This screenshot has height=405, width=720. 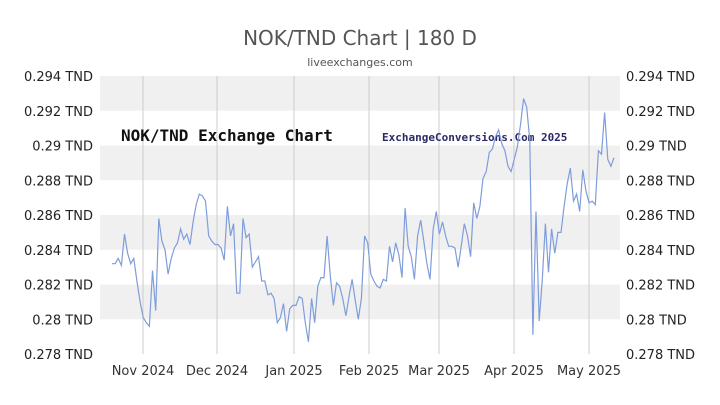 What do you see at coordinates (656, 320) in the screenshot?
I see `y-tick-label-right: 0.28 TND` at bounding box center [656, 320].